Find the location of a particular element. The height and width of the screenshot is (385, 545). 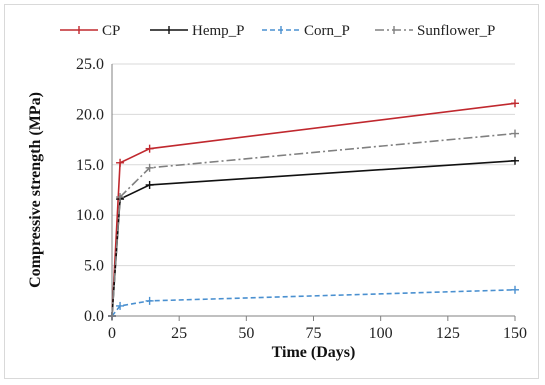

y-tick-label: 5.0 is located at coordinates (94, 266).